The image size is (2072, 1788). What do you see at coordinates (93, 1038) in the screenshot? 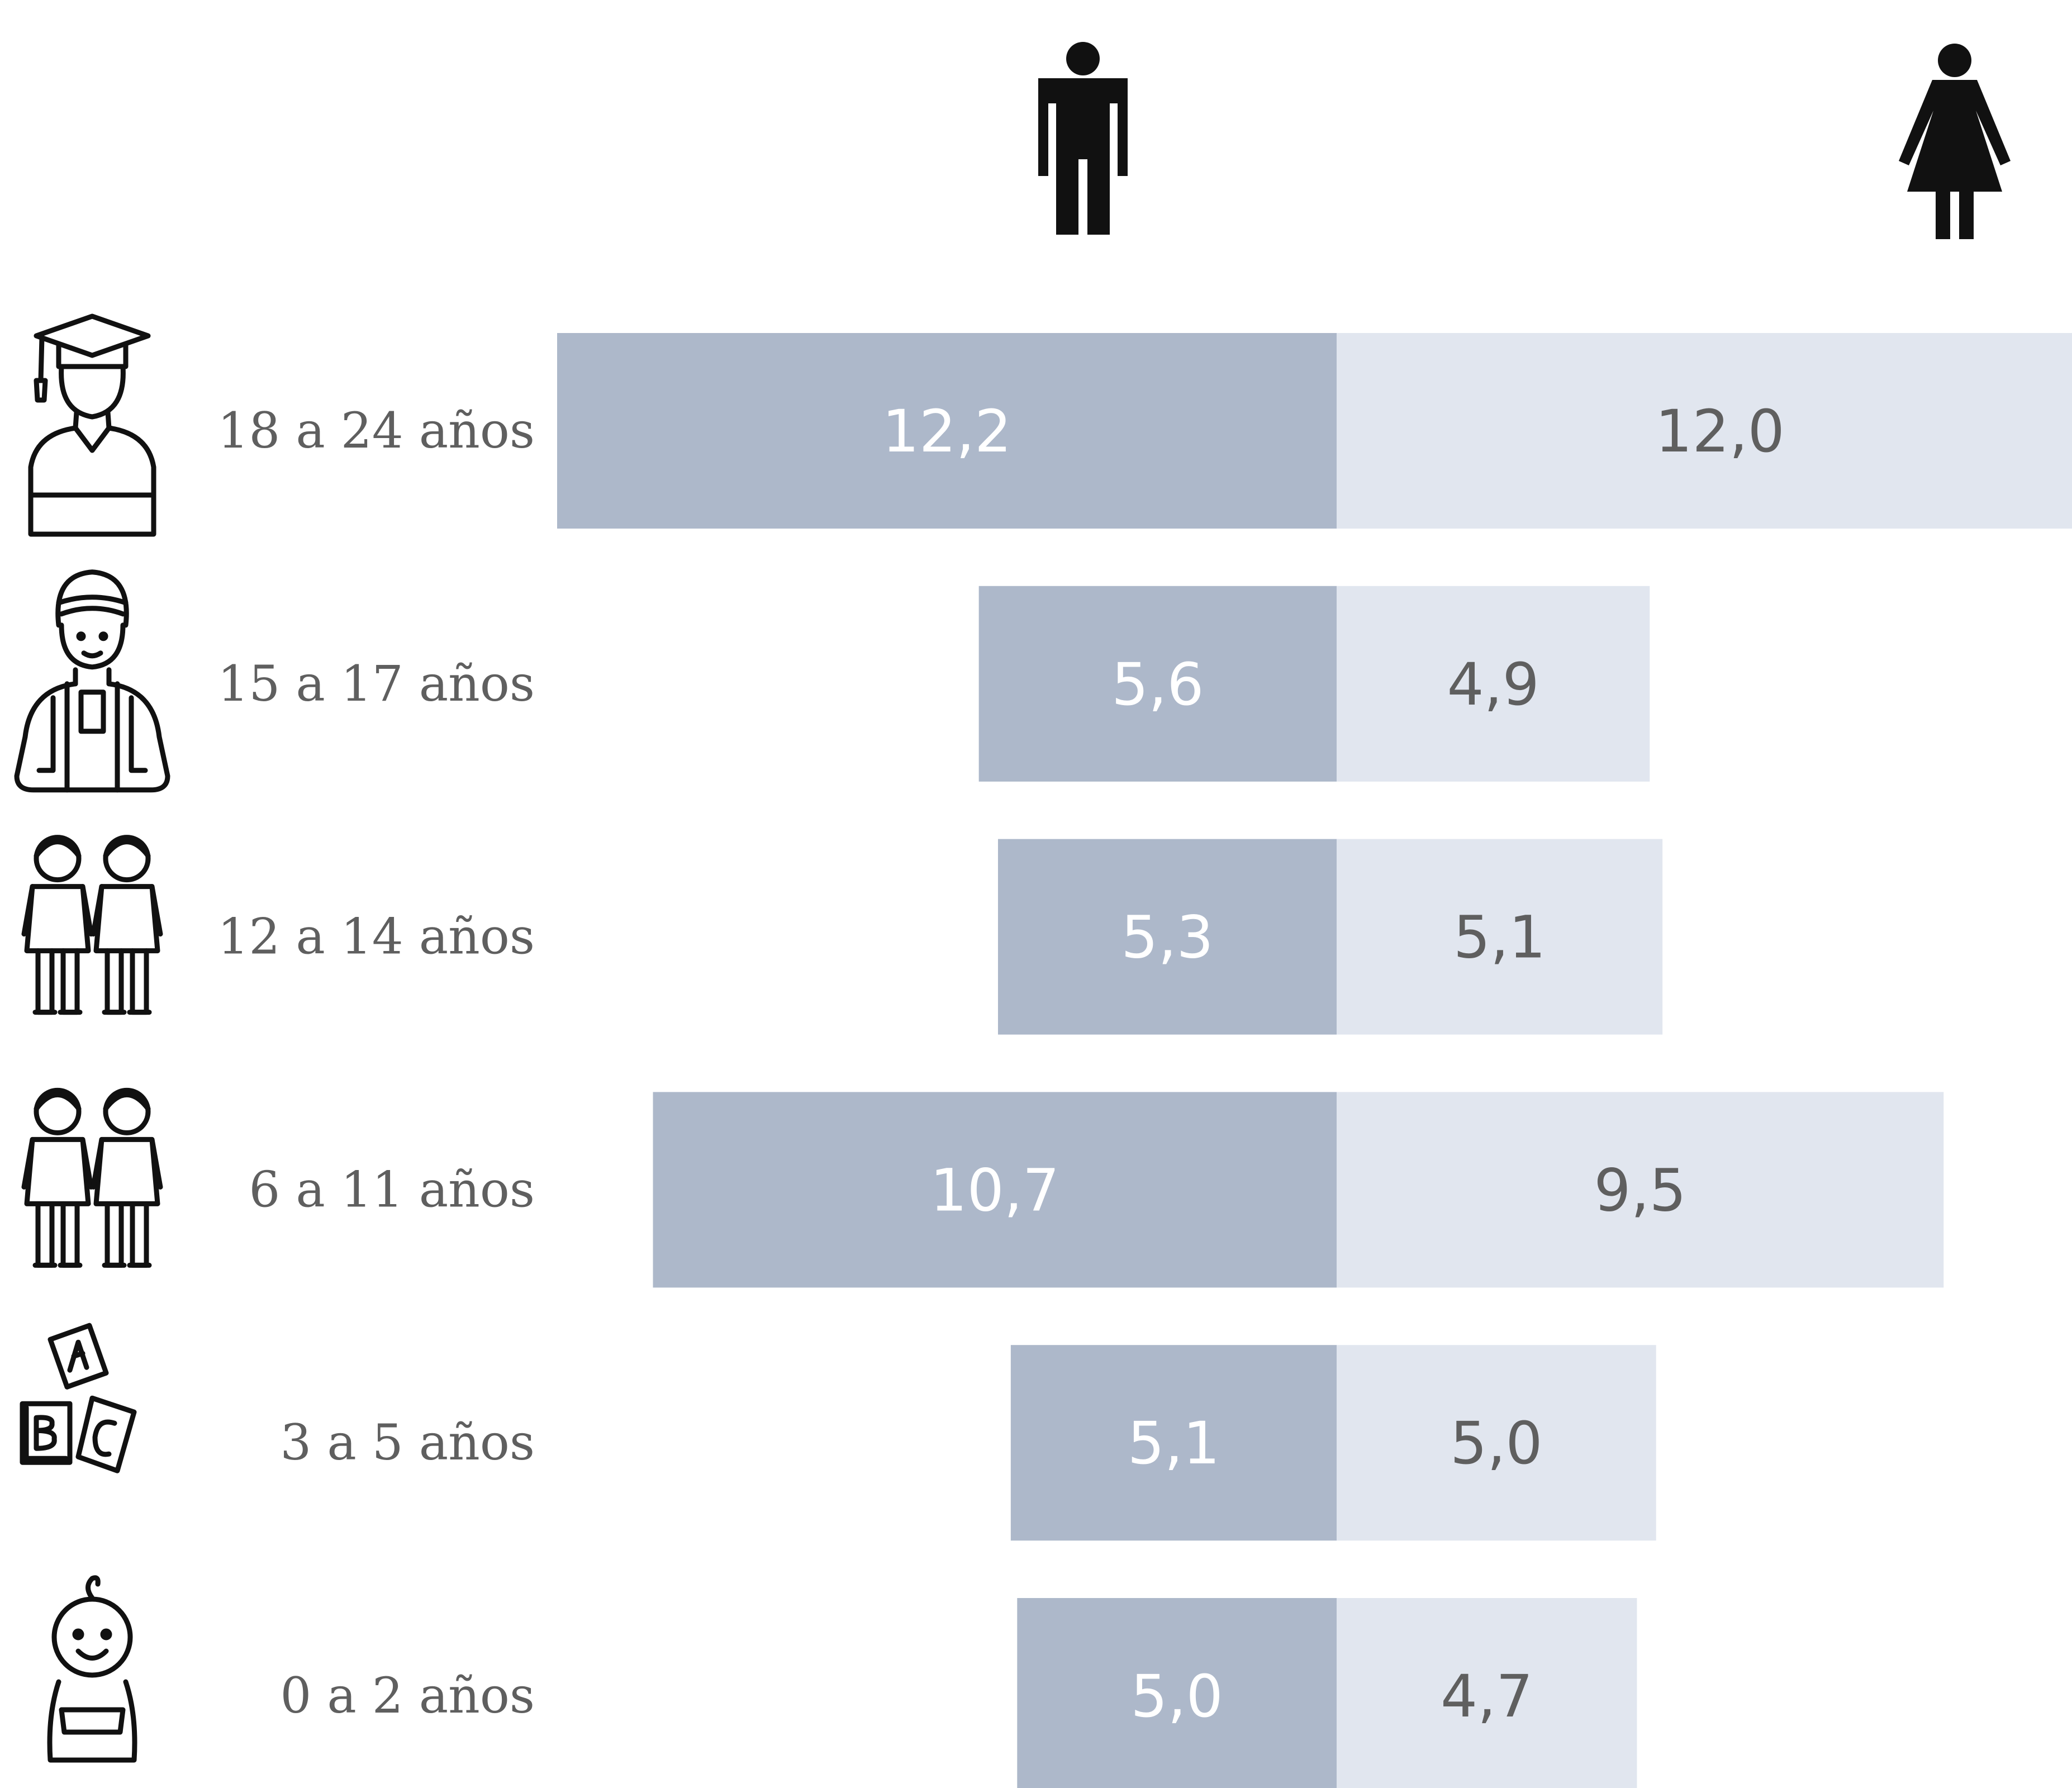
I see `age-group-icons` at bounding box center [93, 1038].